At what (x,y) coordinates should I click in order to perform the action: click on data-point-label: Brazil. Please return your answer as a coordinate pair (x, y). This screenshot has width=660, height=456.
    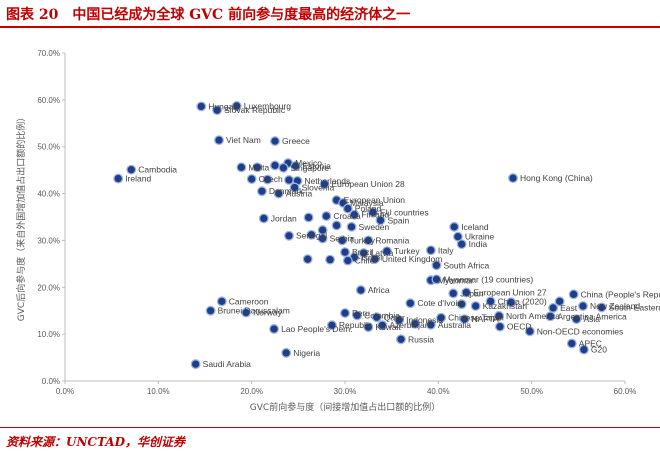
    Looking at the image, I should click on (362, 252).